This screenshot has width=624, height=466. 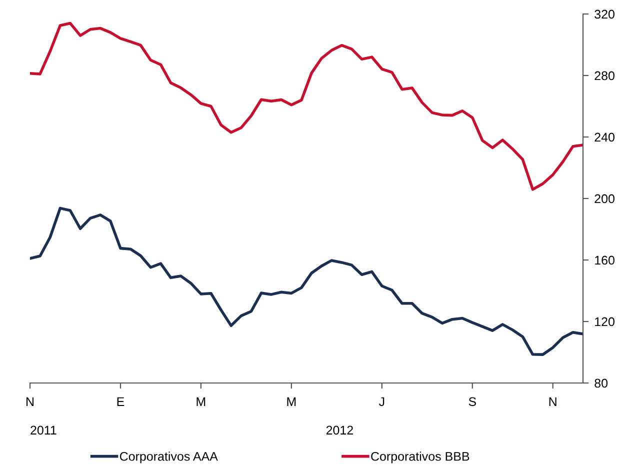 What do you see at coordinates (120, 401) in the screenshot?
I see `x-tick-label: E` at bounding box center [120, 401].